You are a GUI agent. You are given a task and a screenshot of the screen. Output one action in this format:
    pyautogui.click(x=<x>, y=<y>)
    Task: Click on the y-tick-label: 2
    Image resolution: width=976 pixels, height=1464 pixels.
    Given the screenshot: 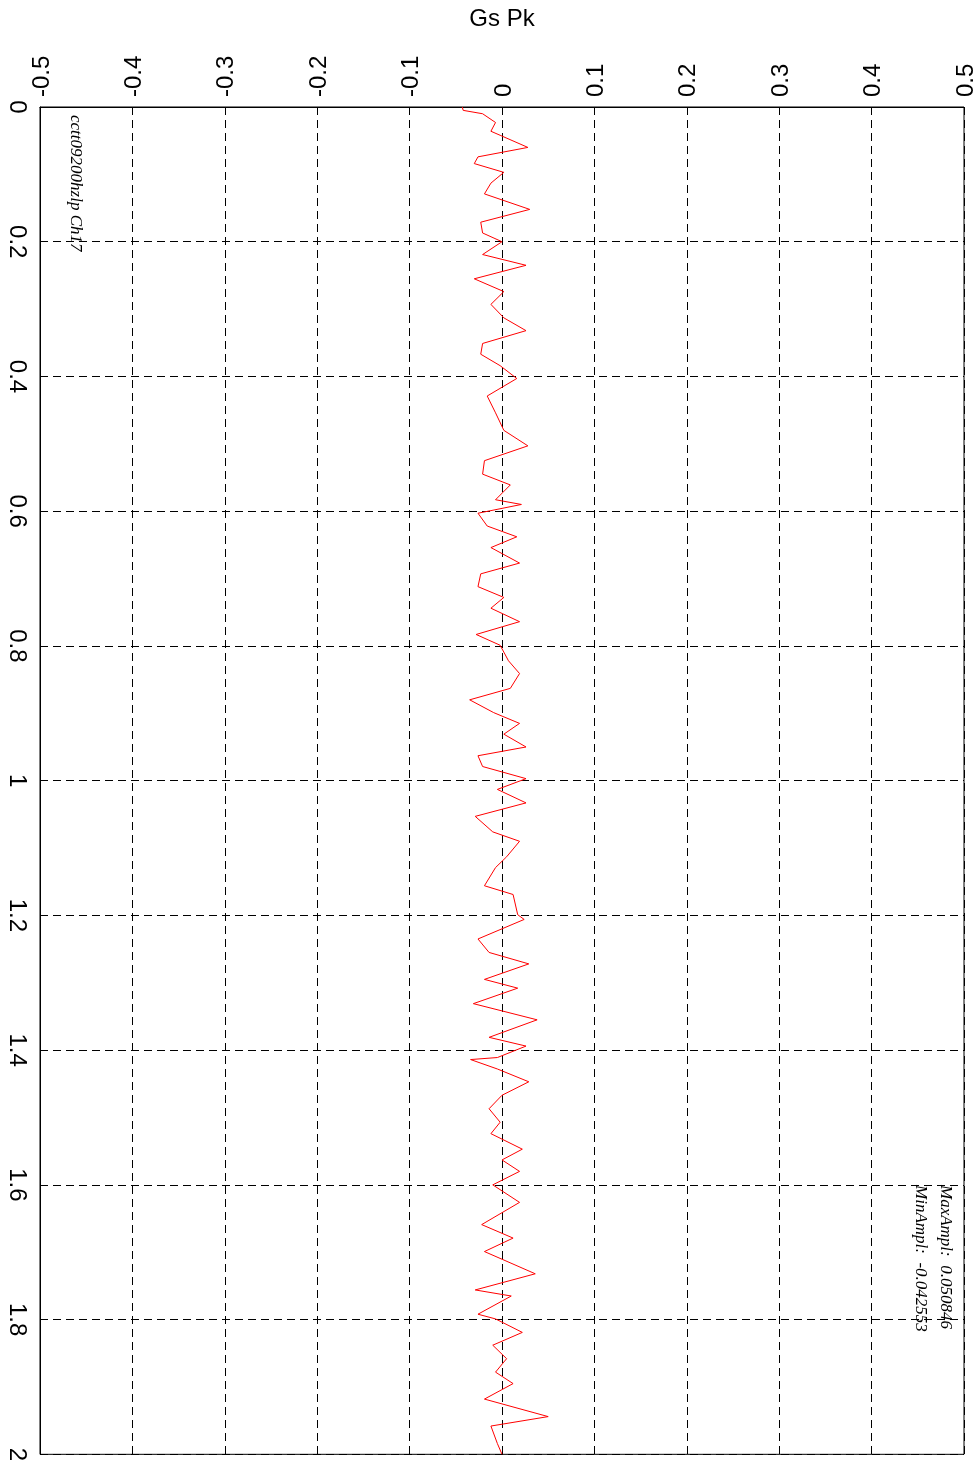 What is the action you would take?
    pyautogui.click(x=18, y=1454)
    